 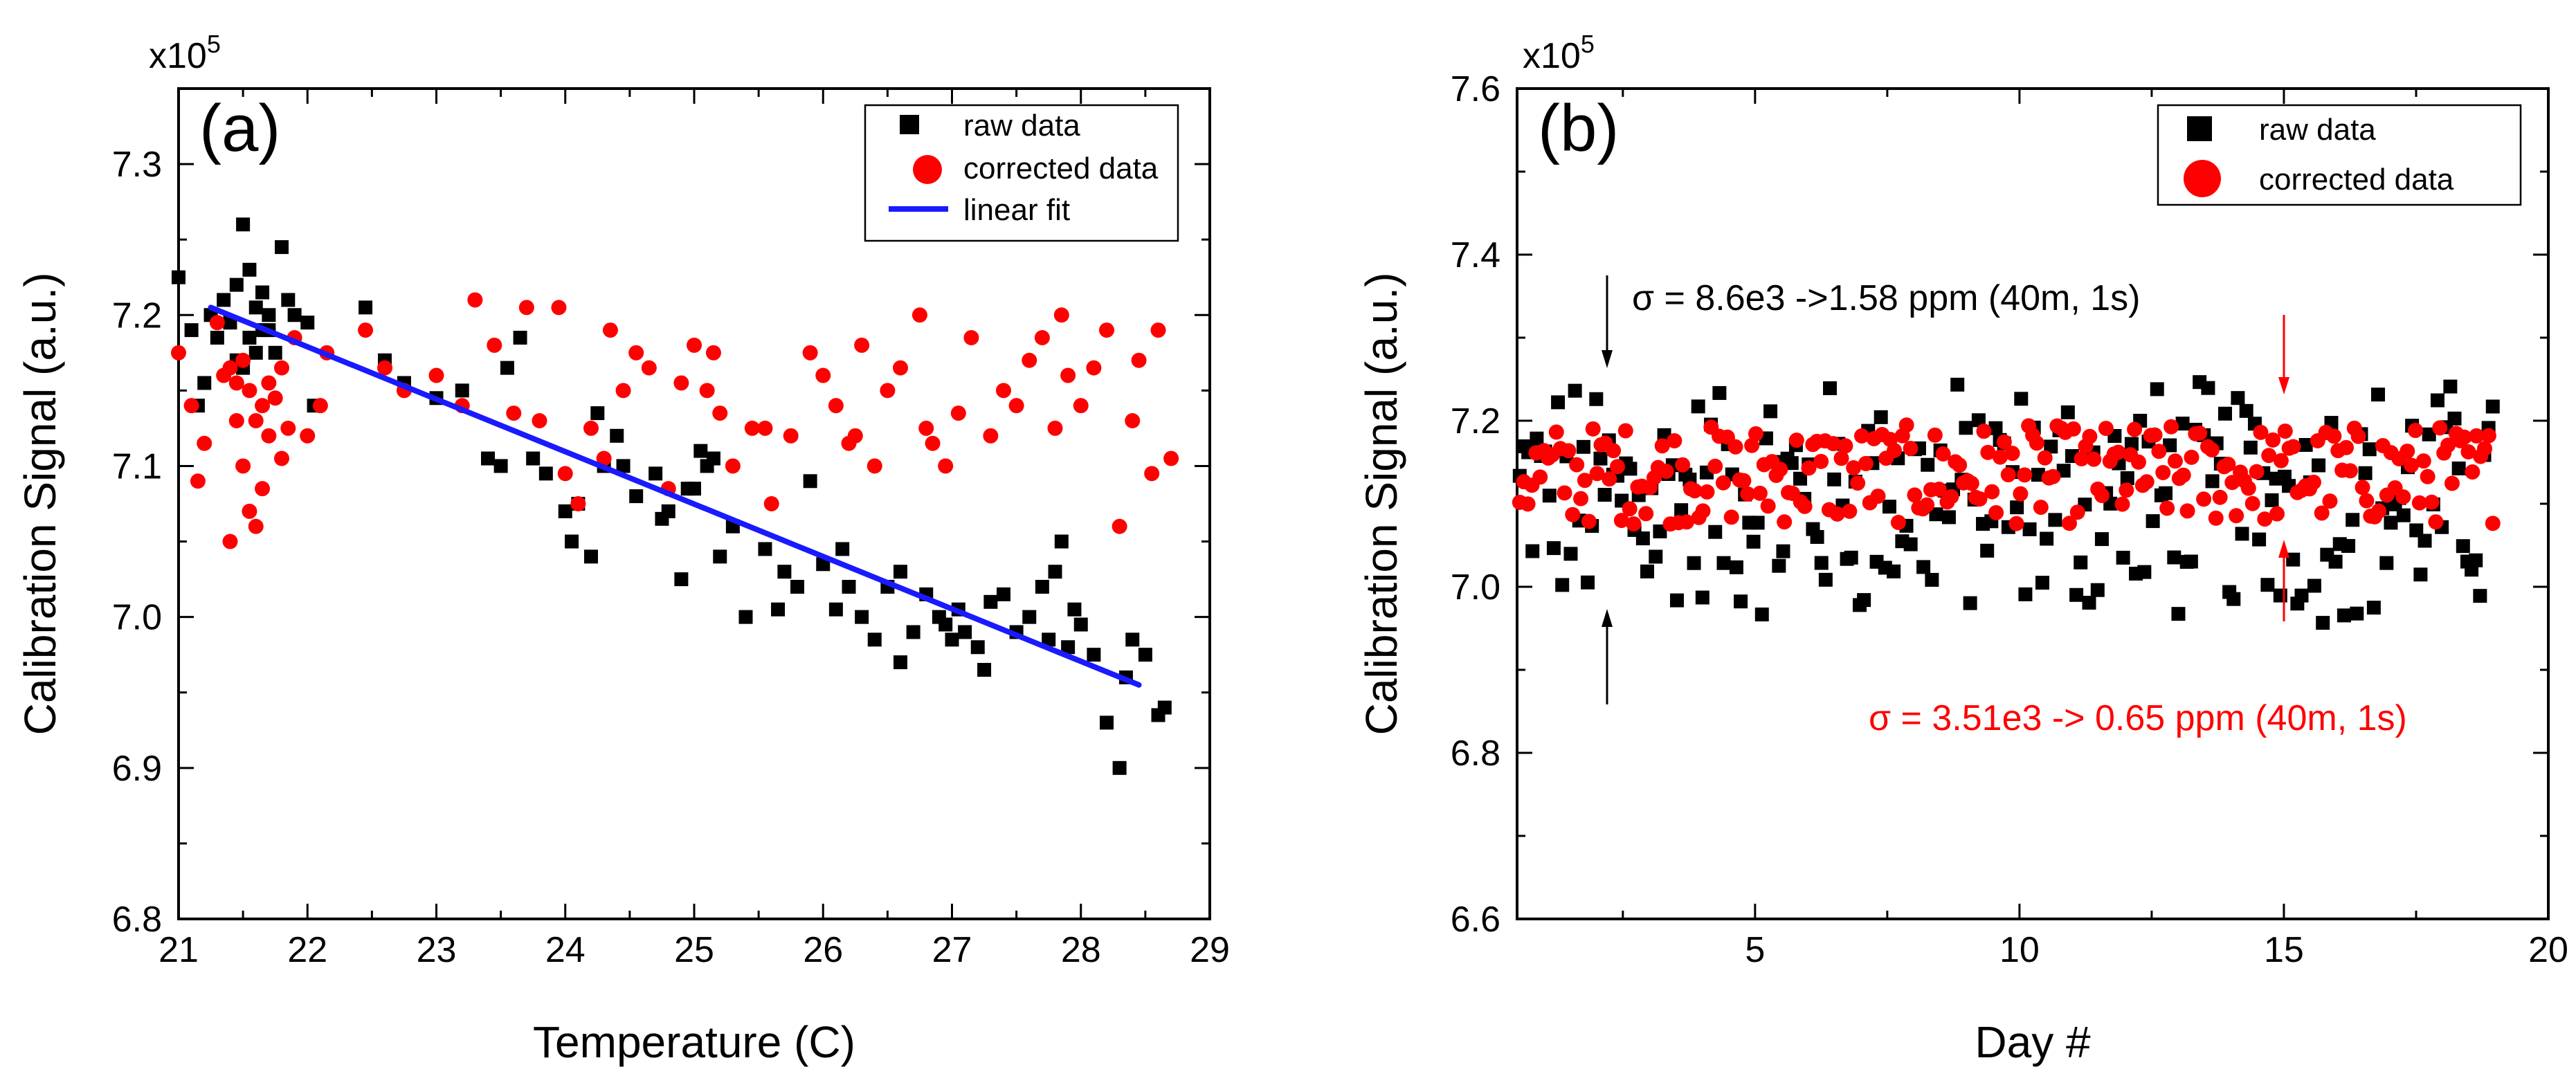 What do you see at coordinates (185, 53) in the screenshot?
I see `y-multiplier-a: x105` at bounding box center [185, 53].